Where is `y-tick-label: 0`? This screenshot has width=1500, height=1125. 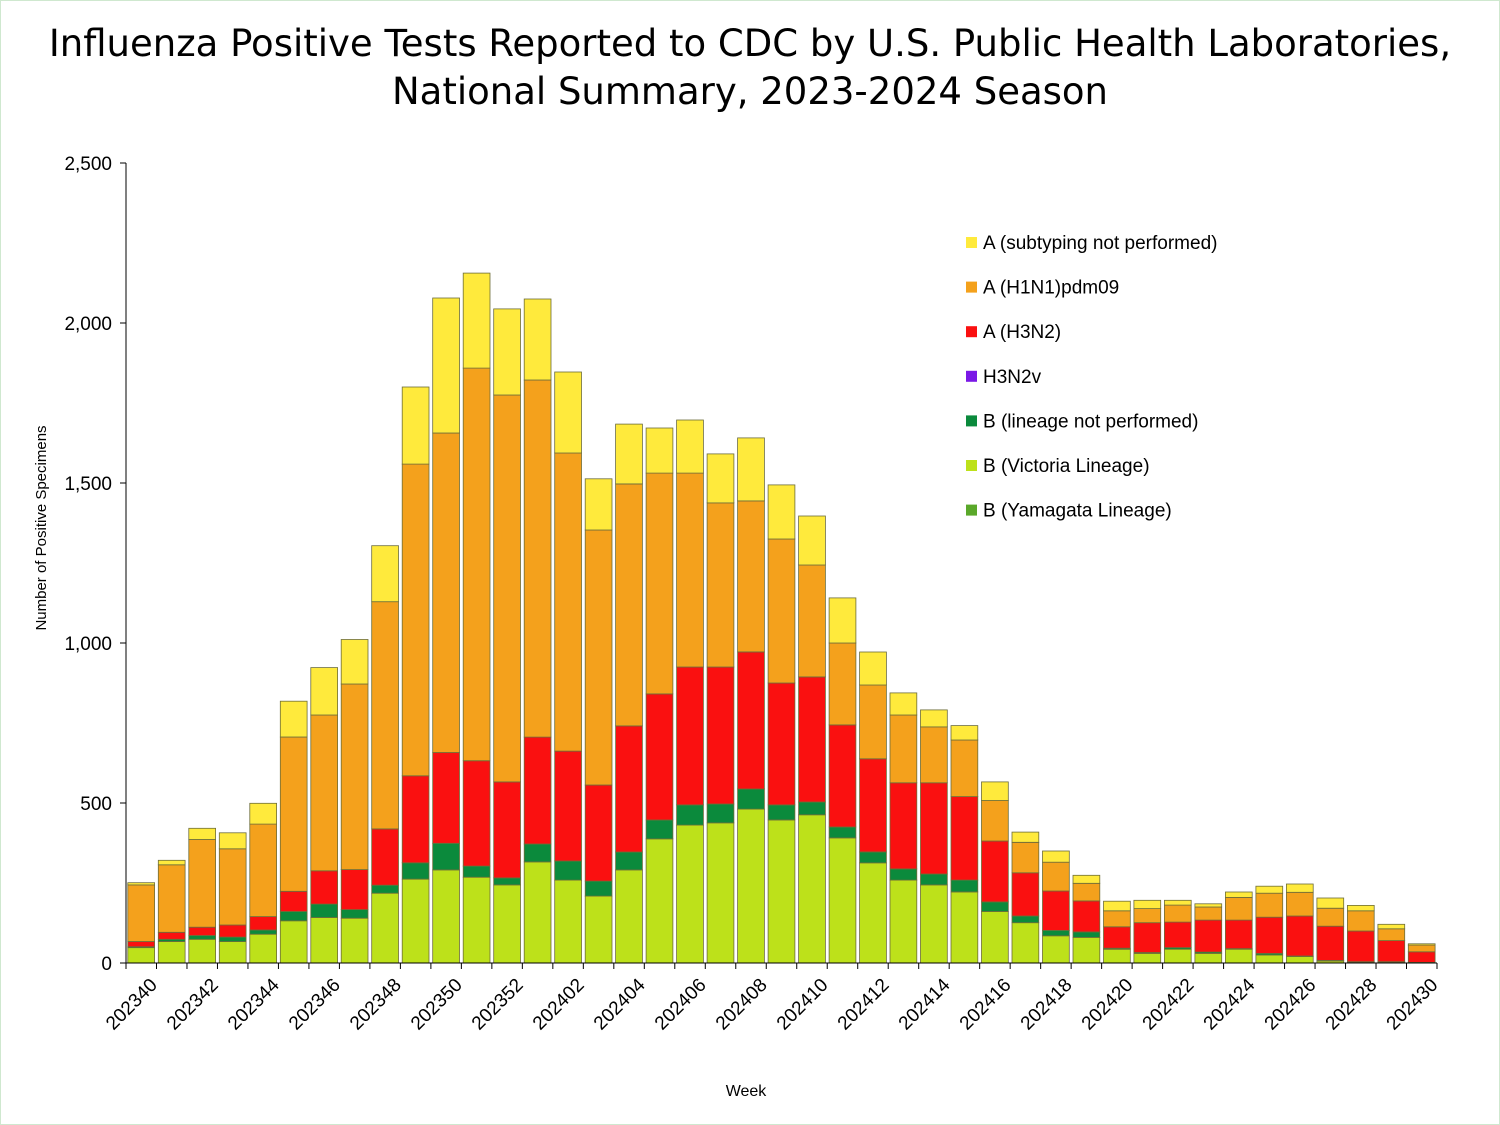
y-tick-label: 0 is located at coordinates (106, 964).